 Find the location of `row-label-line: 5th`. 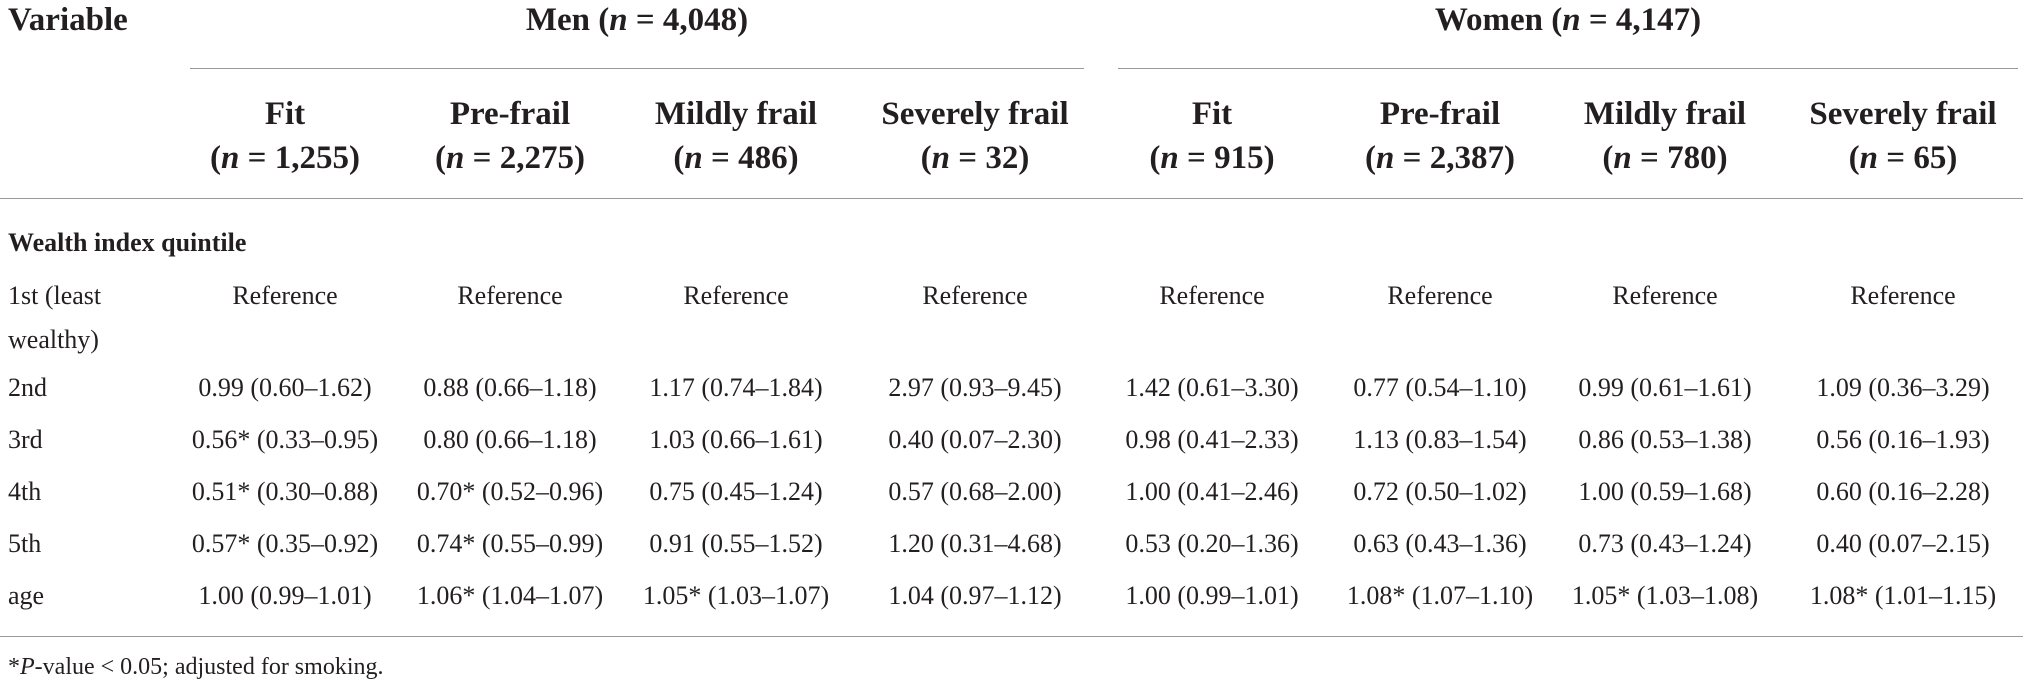

row-label-line: 5th is located at coordinates (25, 543).